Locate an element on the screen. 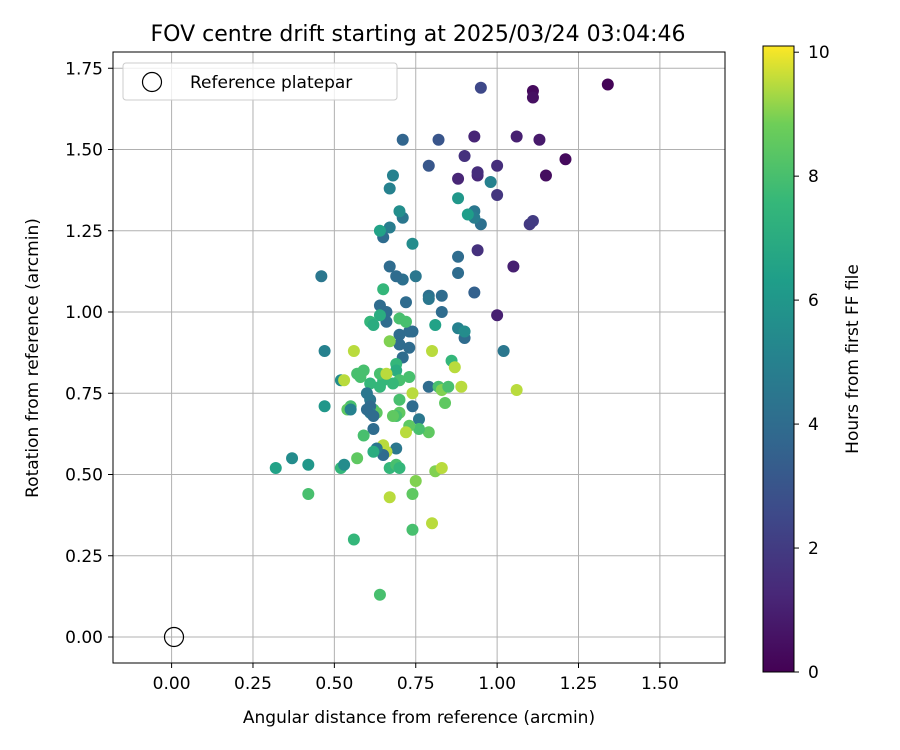 The height and width of the screenshot is (750, 900). legend-marker-icon is located at coordinates (152, 82).